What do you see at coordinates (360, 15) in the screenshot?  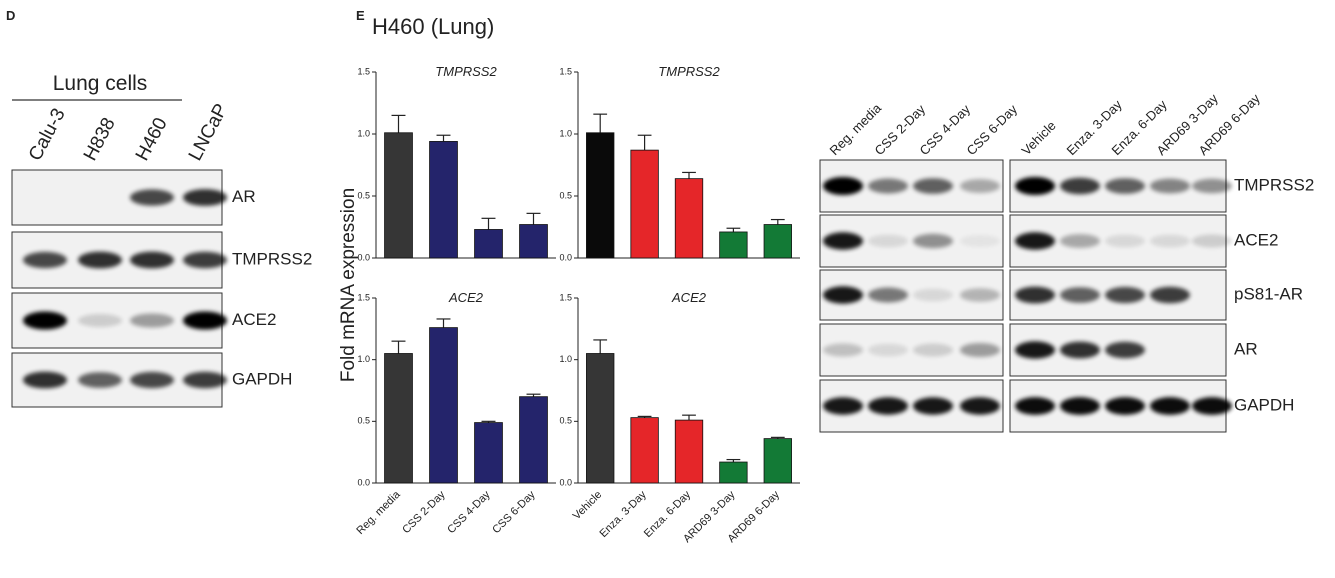 I see `panel-letter: E` at bounding box center [360, 15].